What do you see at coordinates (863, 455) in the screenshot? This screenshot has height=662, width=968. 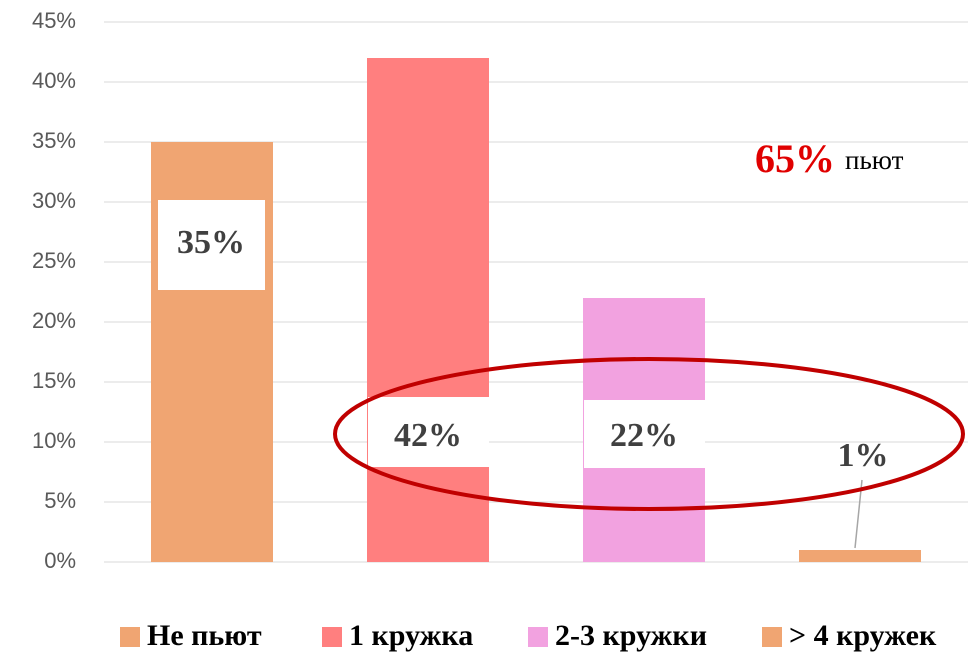 I see `data-label: 1%` at bounding box center [863, 455].